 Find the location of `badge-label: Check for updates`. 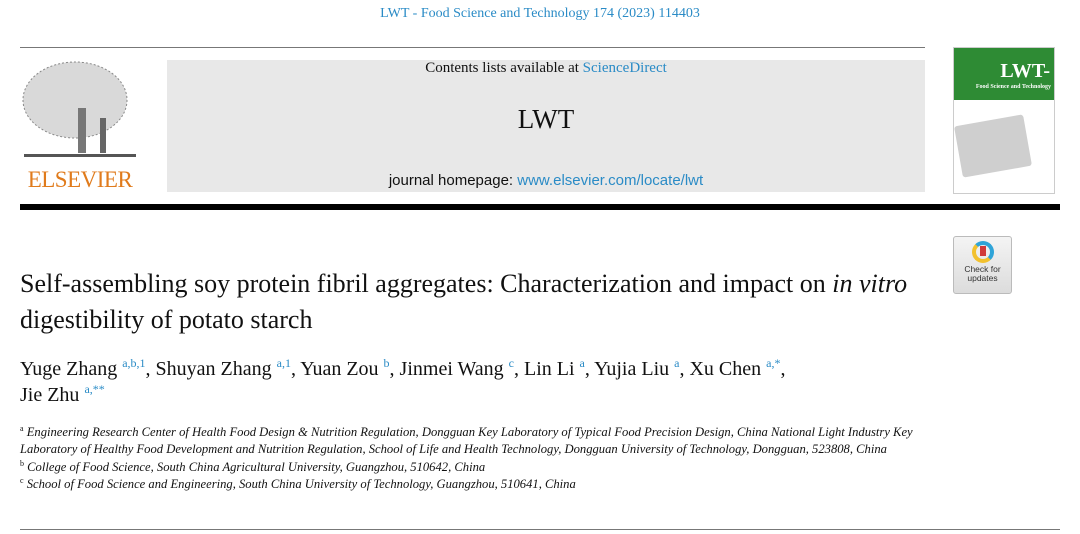

badge-label: Check for updates is located at coordinates (982, 273).